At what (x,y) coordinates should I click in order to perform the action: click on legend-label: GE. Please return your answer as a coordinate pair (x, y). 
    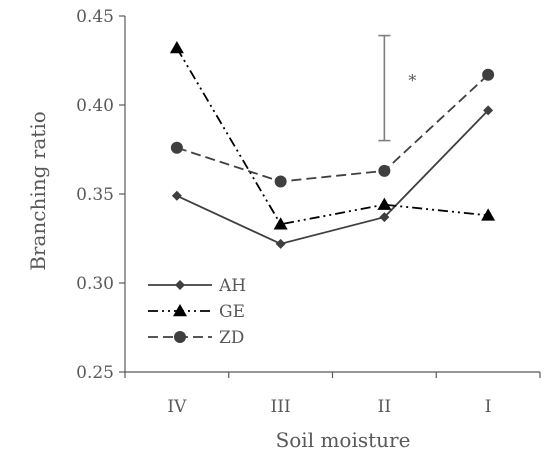
    Looking at the image, I should click on (232, 312).